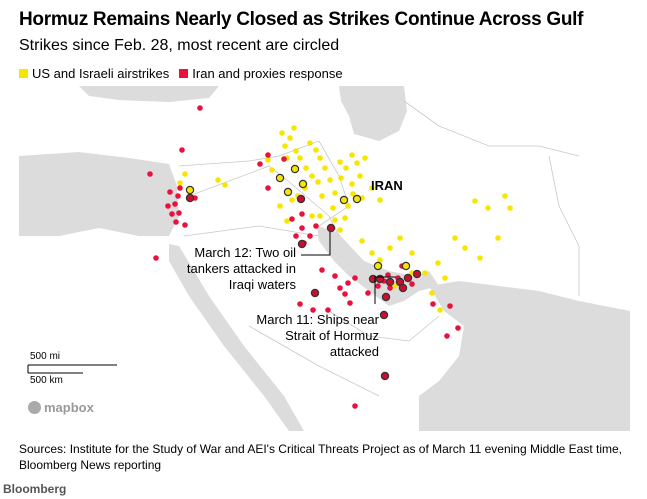 Image resolution: width=647 pixels, height=499 pixels. I want to click on black-sea, so click(149, 94).